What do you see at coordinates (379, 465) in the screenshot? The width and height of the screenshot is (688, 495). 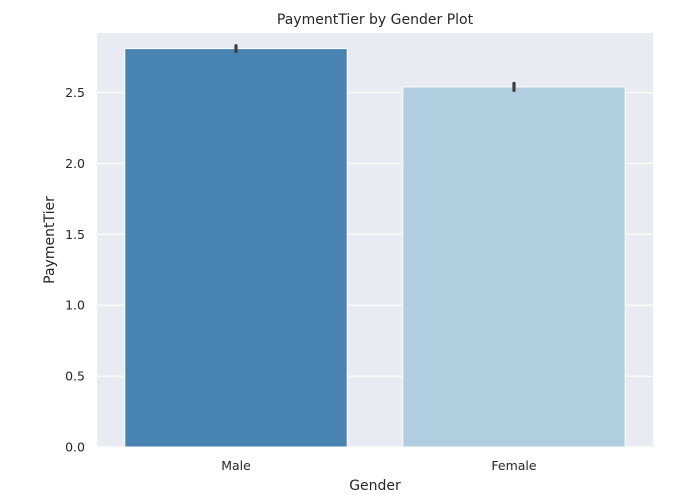 I see `x-ticks: Male Female` at bounding box center [379, 465].